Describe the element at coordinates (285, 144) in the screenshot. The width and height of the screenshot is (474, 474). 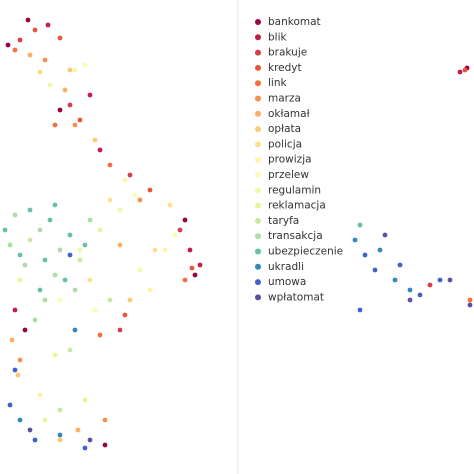
I see `legend-label: policja` at that location.